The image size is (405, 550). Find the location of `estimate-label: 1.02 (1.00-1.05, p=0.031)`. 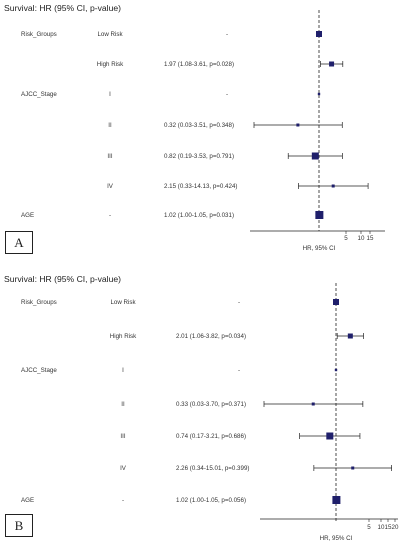

estimate-label: 1.02 (1.00-1.05, p=0.031) is located at coordinates (199, 215).